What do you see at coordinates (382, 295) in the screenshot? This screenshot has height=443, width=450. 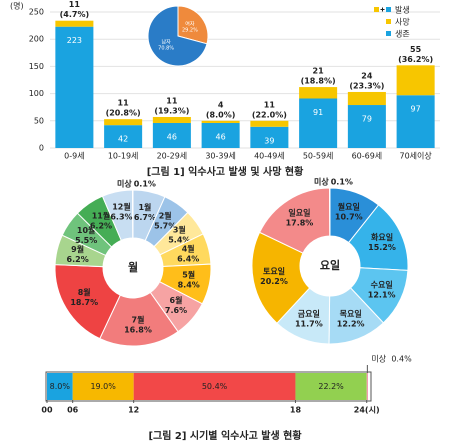 I see `value-label: 12.1%` at bounding box center [382, 295].